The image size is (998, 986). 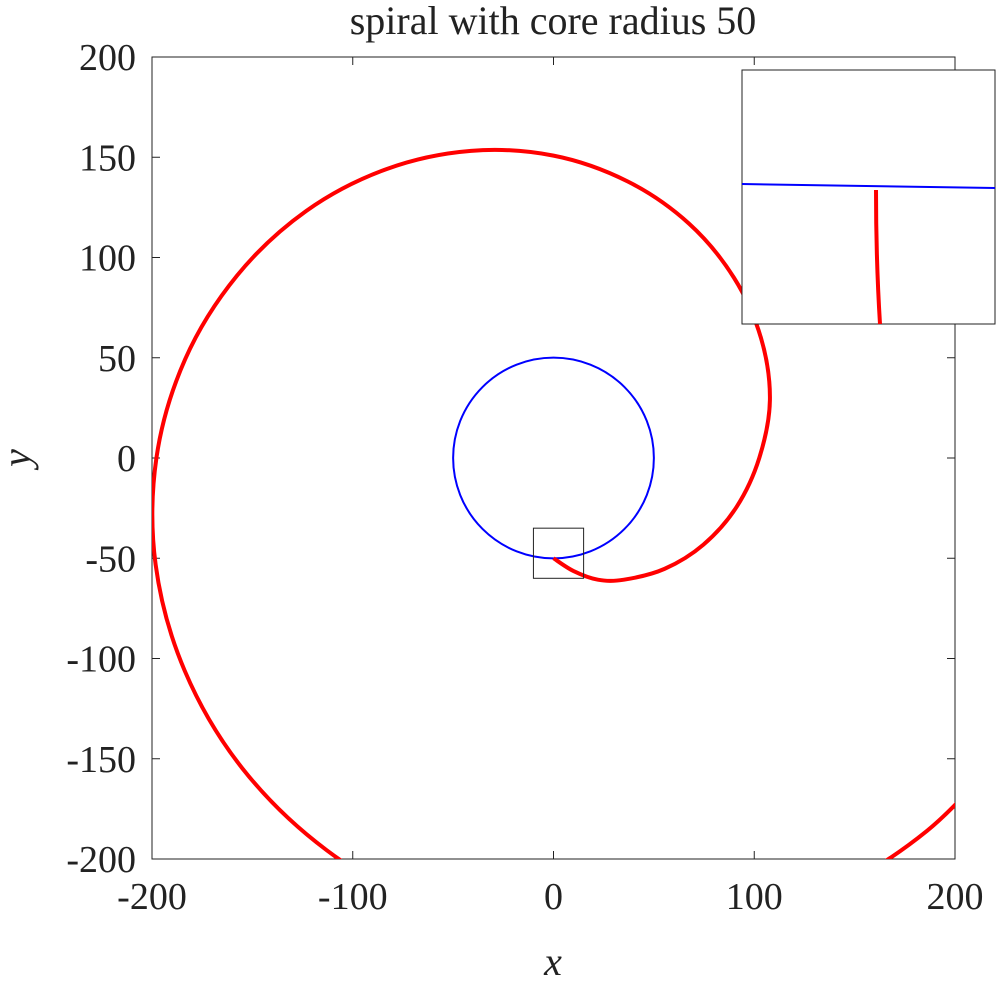 What do you see at coordinates (552, 960) in the screenshot?
I see `x-axis-label: x` at bounding box center [552, 960].